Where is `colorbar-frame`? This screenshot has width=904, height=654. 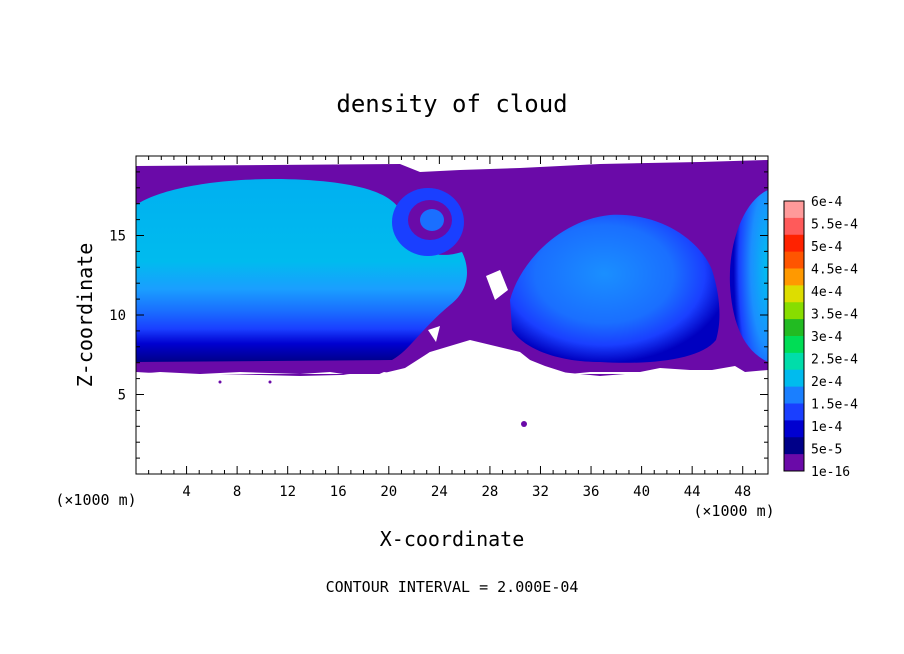 colorbar-frame is located at coordinates (794, 336).